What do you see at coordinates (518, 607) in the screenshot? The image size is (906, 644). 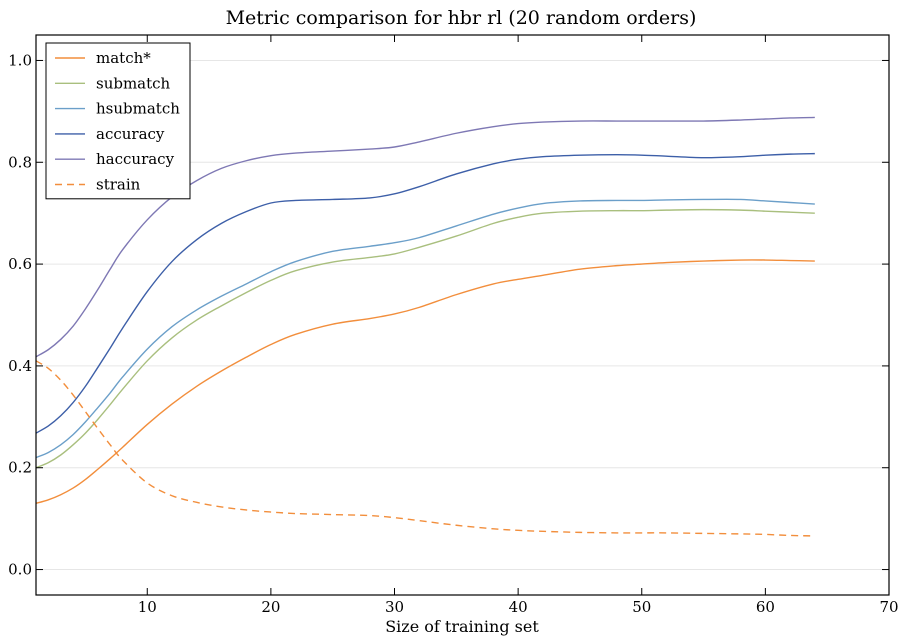 I see `x-tick-label: 40` at bounding box center [518, 607].